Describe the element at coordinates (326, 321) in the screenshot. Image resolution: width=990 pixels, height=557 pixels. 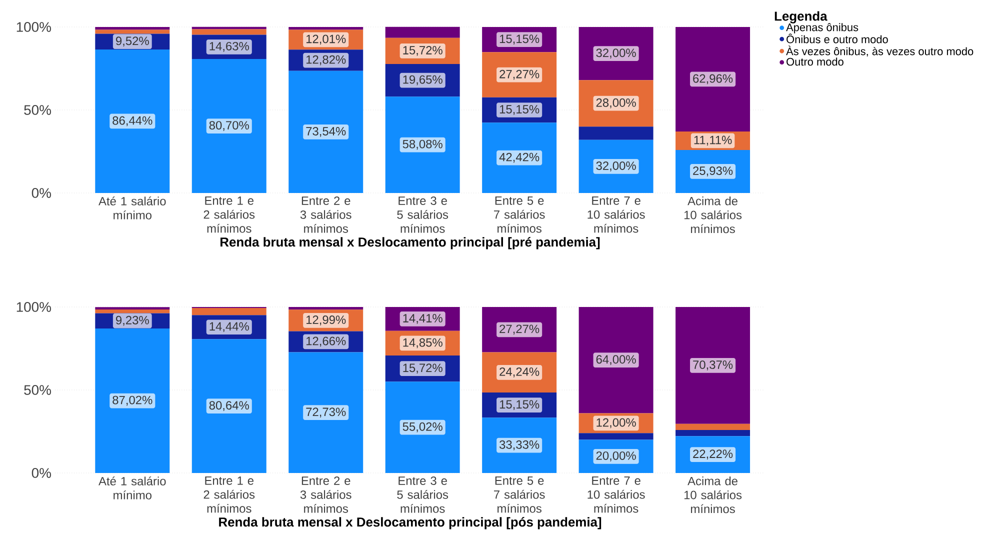
I see `data-label: 12,99%` at that location.